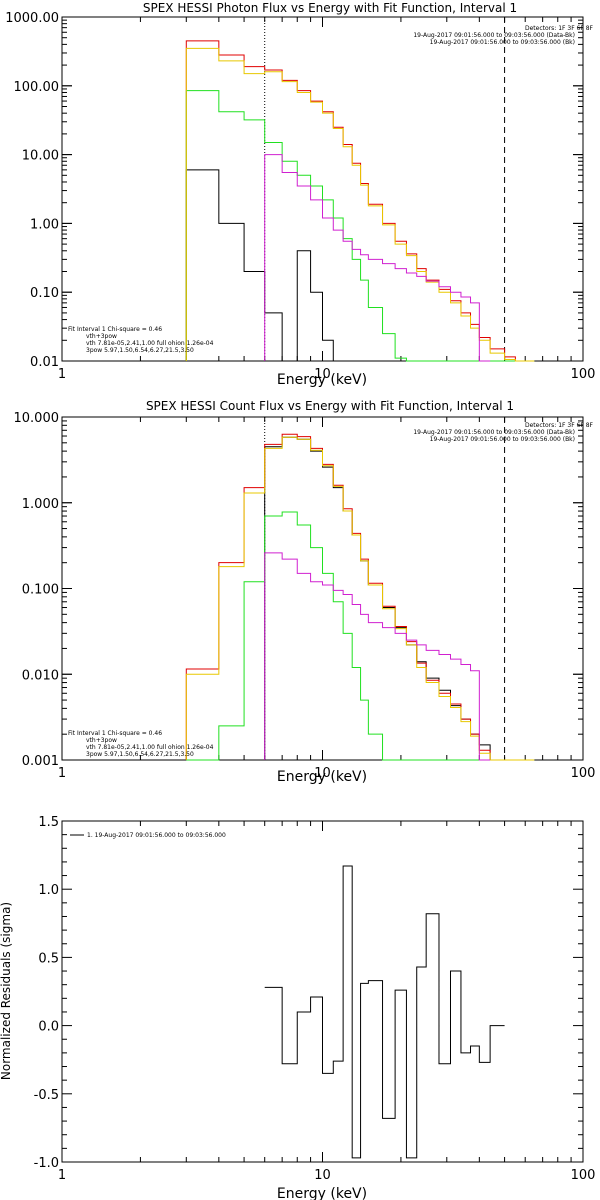 This screenshot has width=600, height=1200. I want to click on y-tick-label: 10.00, so click(40, 156).